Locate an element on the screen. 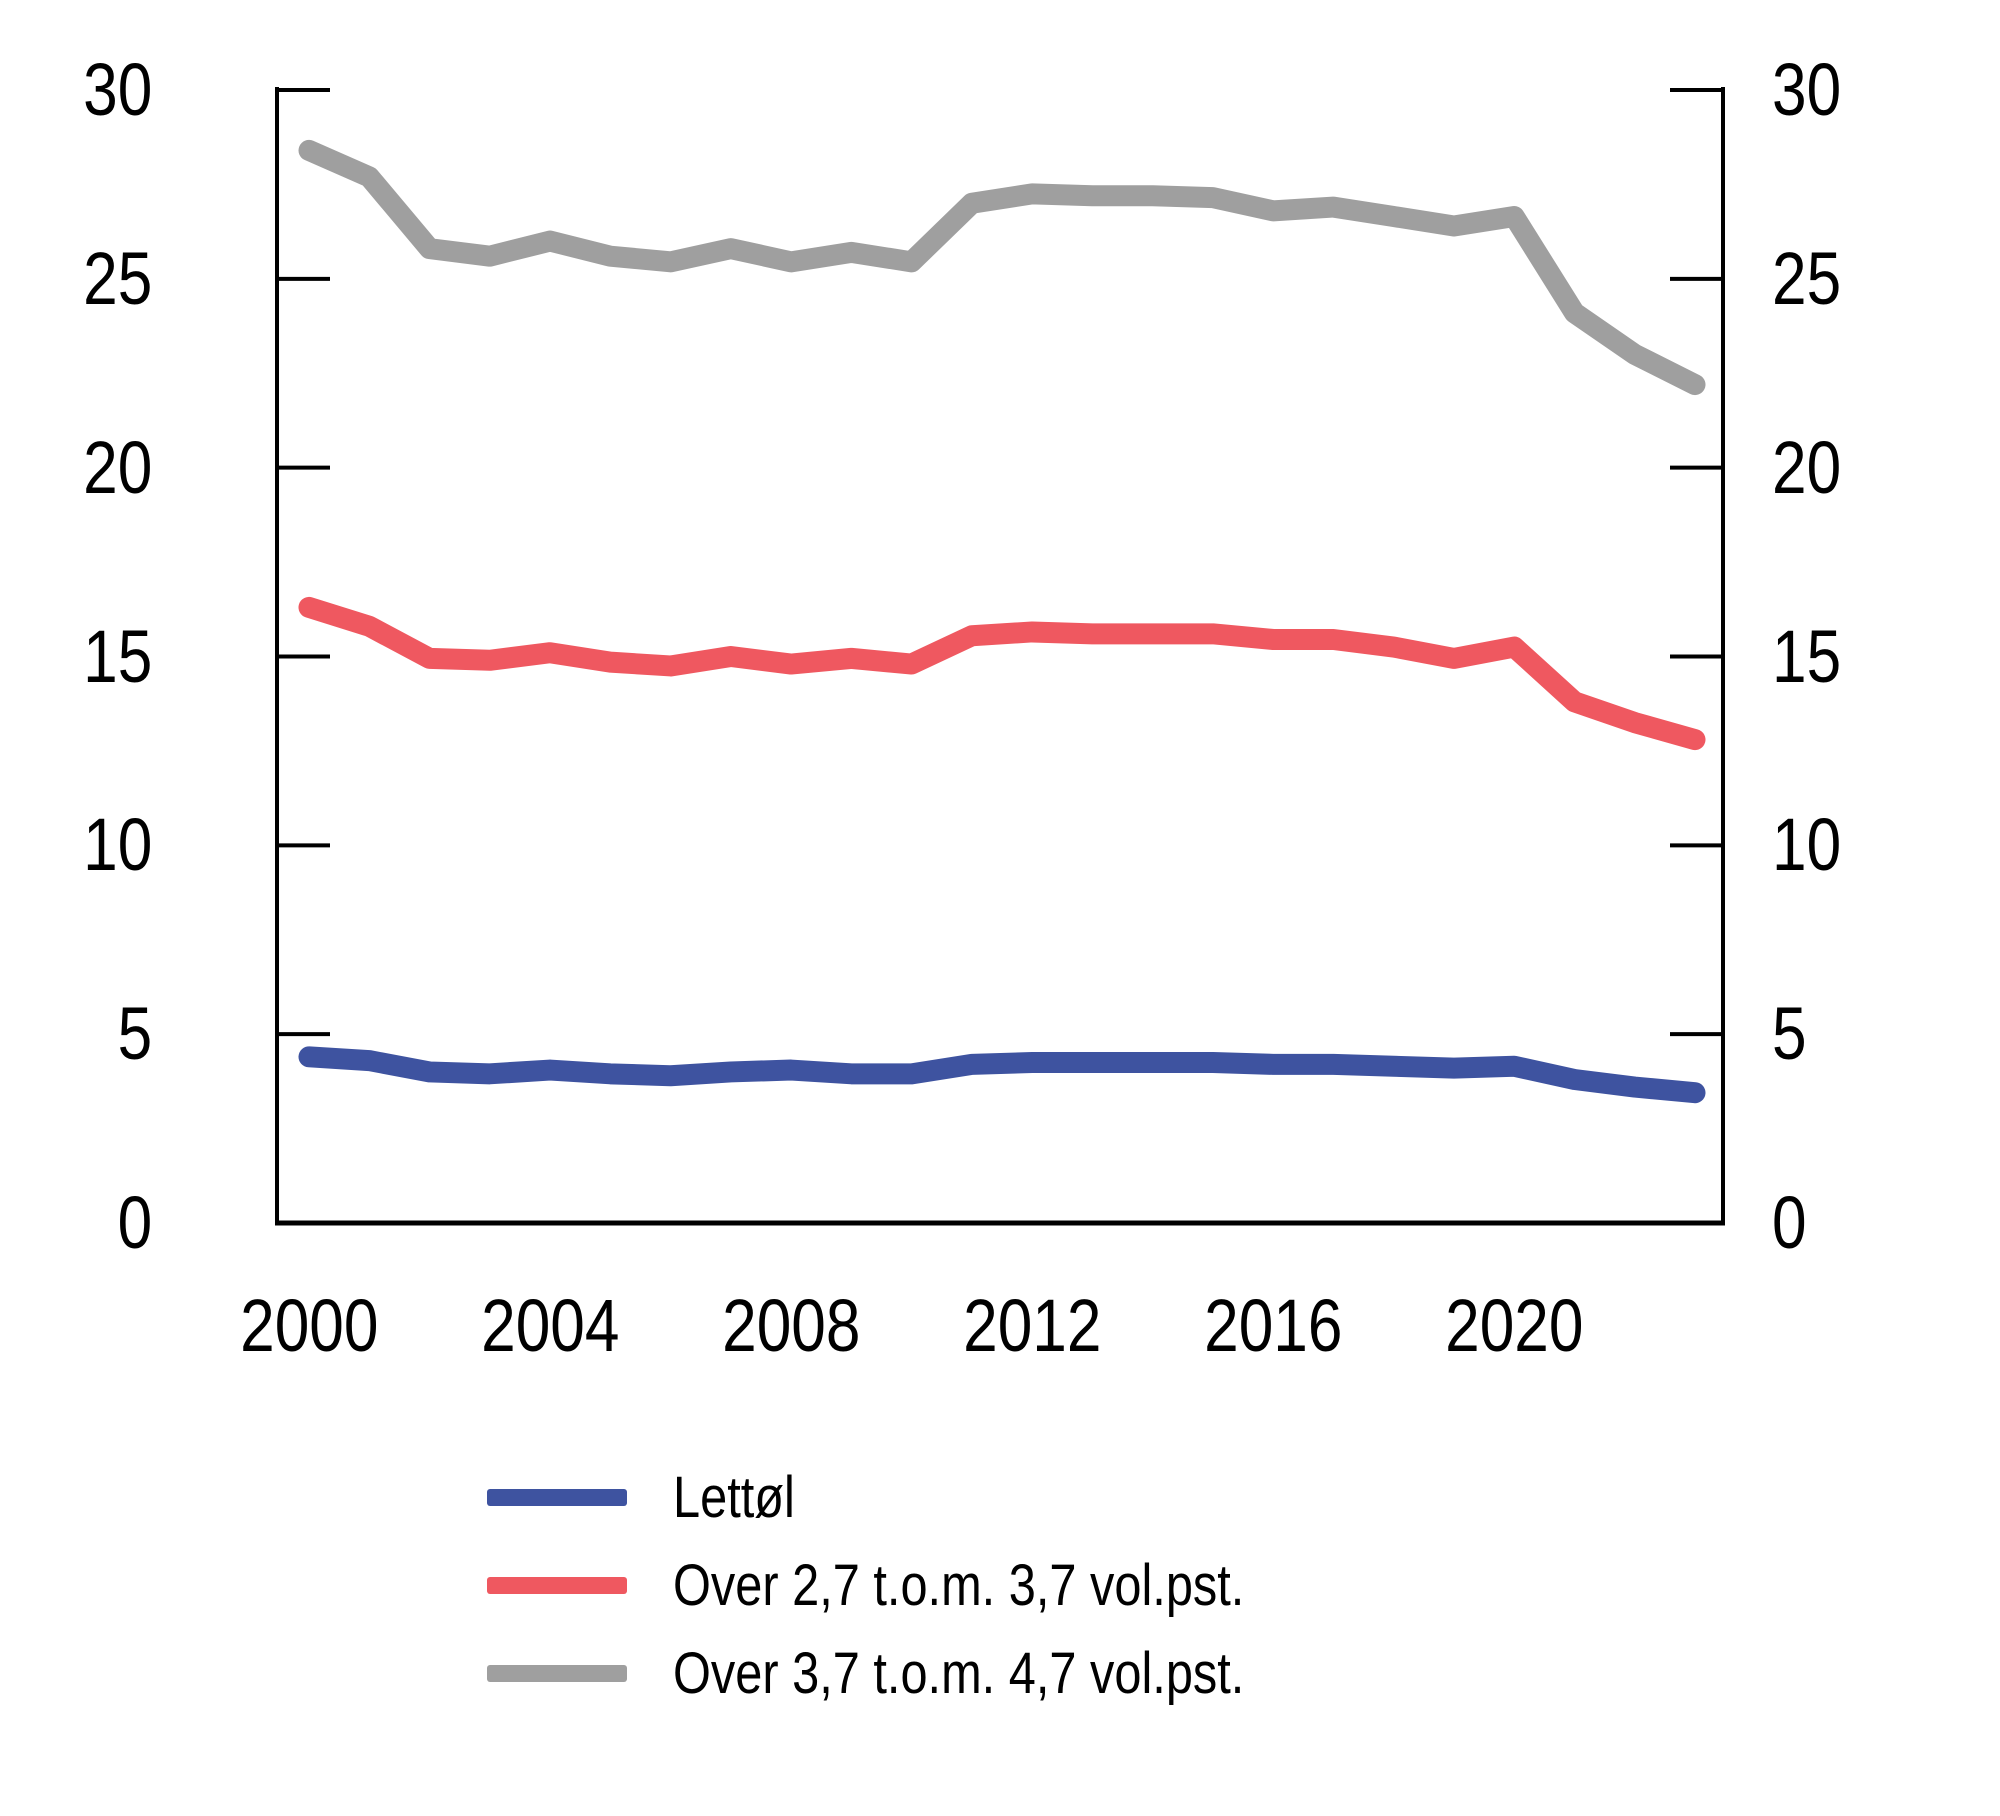 The width and height of the screenshot is (2000, 1816). legend-item-lettol: Lettøl is located at coordinates (652, 1497).